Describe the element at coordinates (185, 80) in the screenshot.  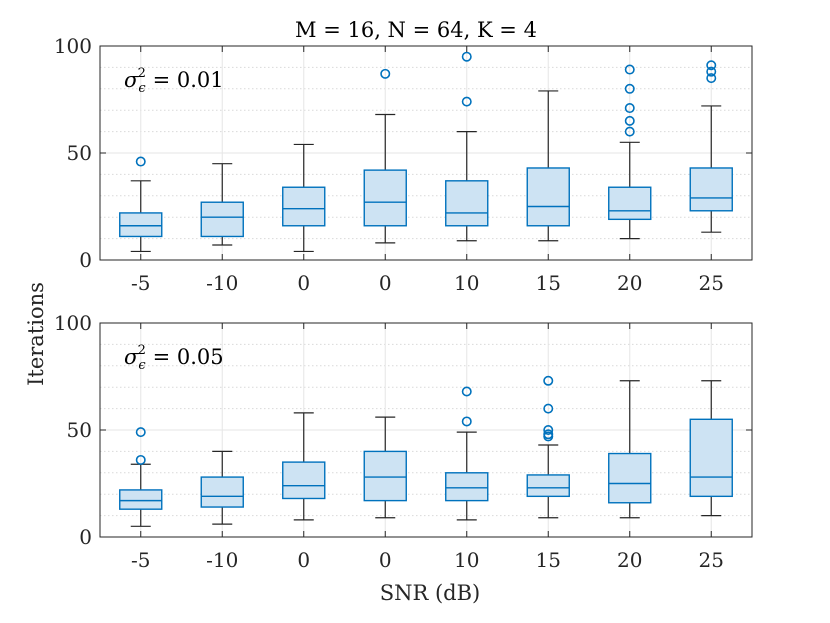
I see `annotation-value: = 0.01` at that location.